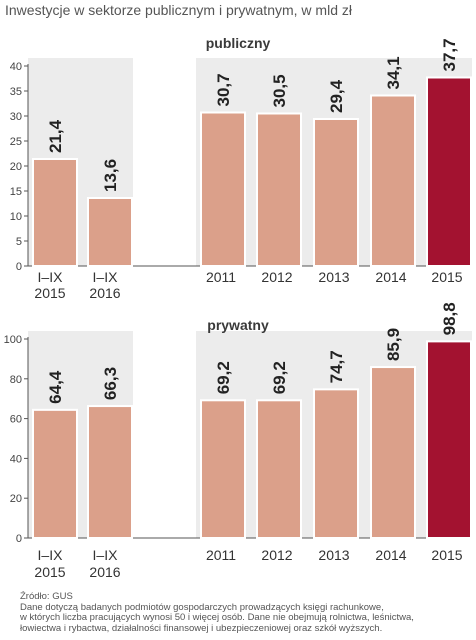 This screenshot has width=476, height=640. I want to click on y-tick-label: 30, so click(16, 117).